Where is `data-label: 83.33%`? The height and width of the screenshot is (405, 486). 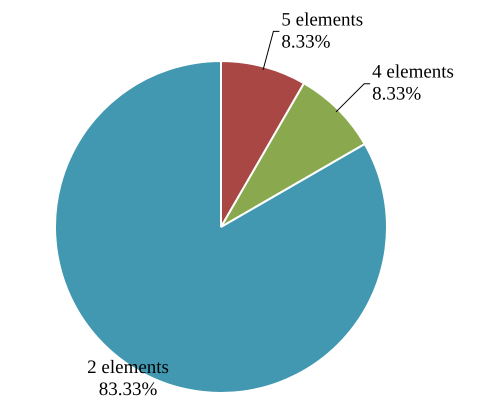 data-label: 83.33% is located at coordinates (128, 389).